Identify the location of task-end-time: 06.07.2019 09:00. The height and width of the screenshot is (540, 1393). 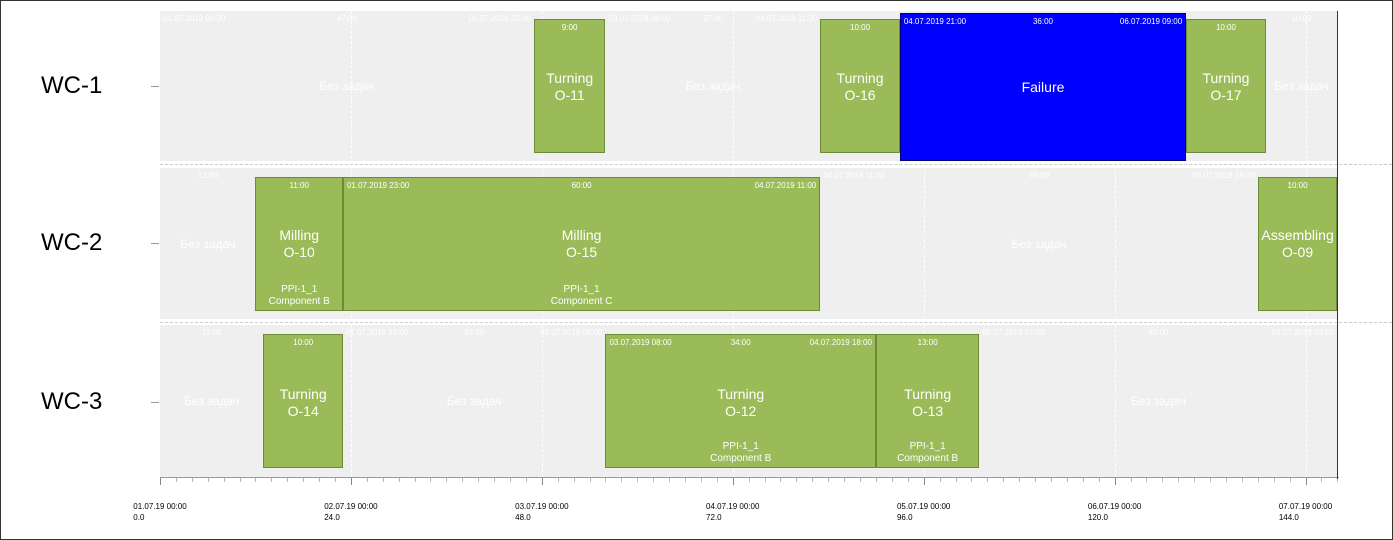
(1151, 21).